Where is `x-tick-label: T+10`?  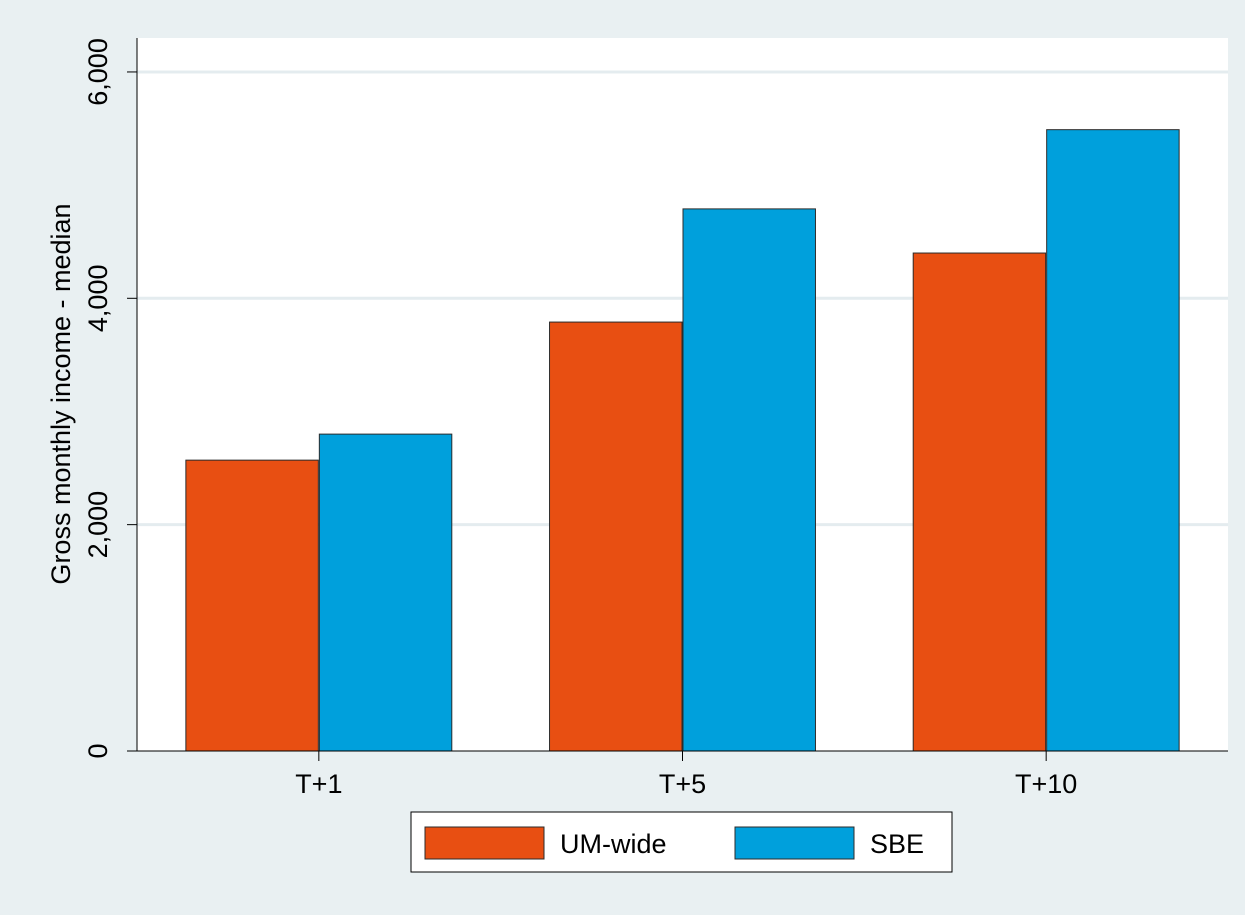
x-tick-label: T+10 is located at coordinates (1046, 784).